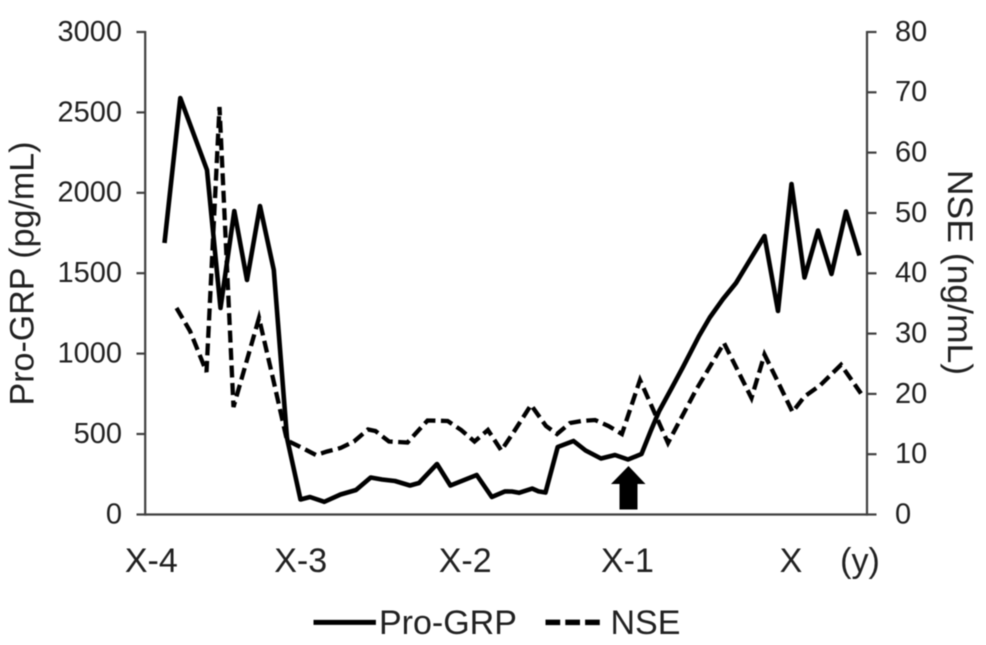 The height and width of the screenshot is (645, 986). I want to click on svg-text: Pro-GRP, so click(448, 623).